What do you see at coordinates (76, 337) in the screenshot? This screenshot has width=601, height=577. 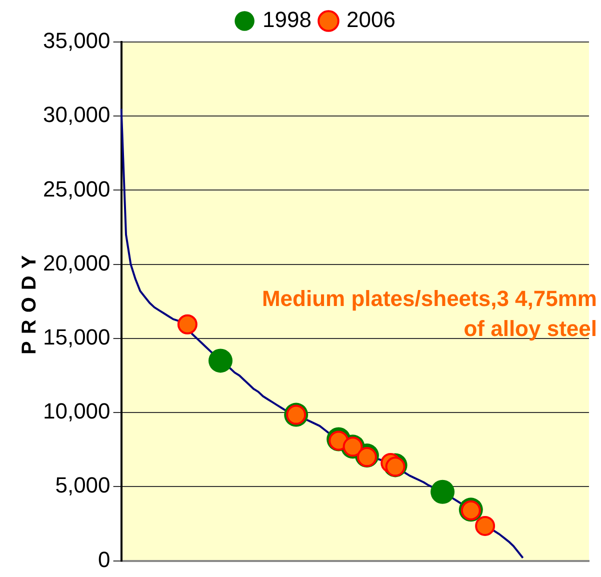 I see `y-tick-label: 15,000` at bounding box center [76, 337].